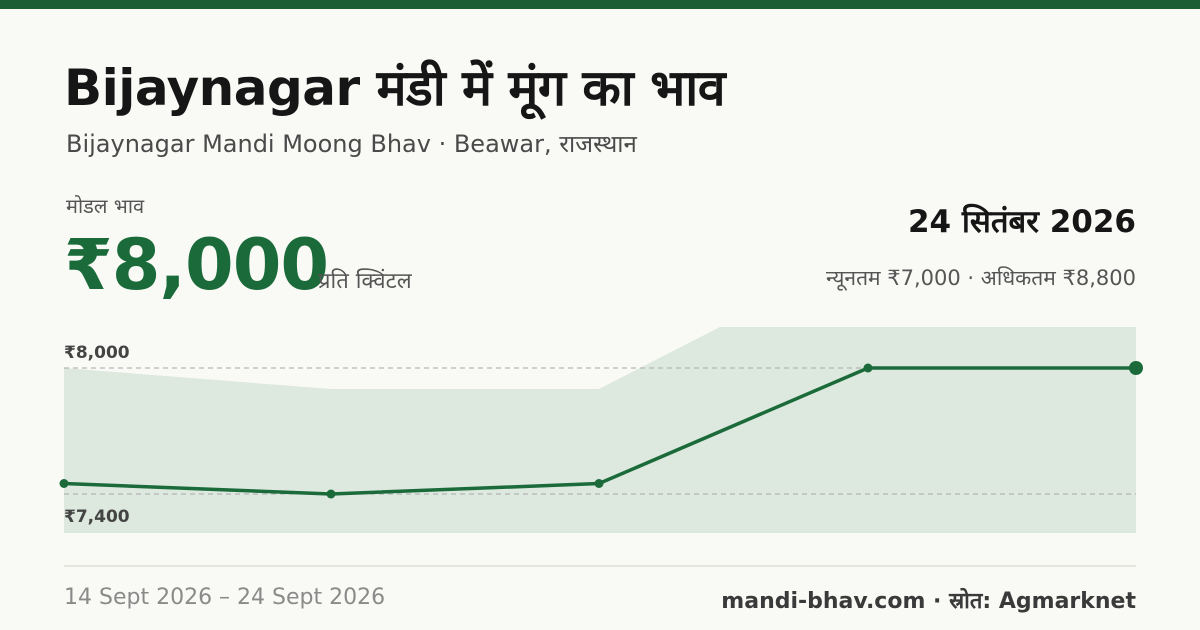 Image resolution: width=1200 pixels, height=630 pixels. Describe the element at coordinates (105, 206) in the screenshot. I see `modal-price-label: मोडल भाव` at that location.